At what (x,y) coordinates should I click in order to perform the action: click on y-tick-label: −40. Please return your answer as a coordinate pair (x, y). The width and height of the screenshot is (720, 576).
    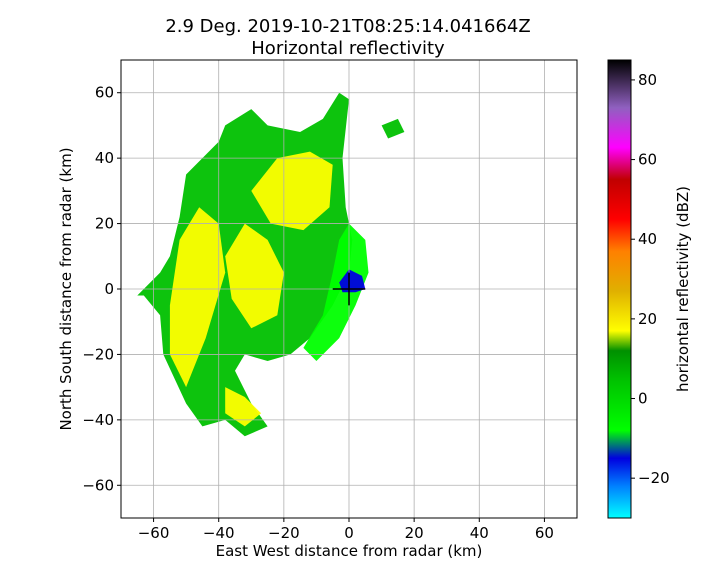
    Looking at the image, I should click on (98, 420).